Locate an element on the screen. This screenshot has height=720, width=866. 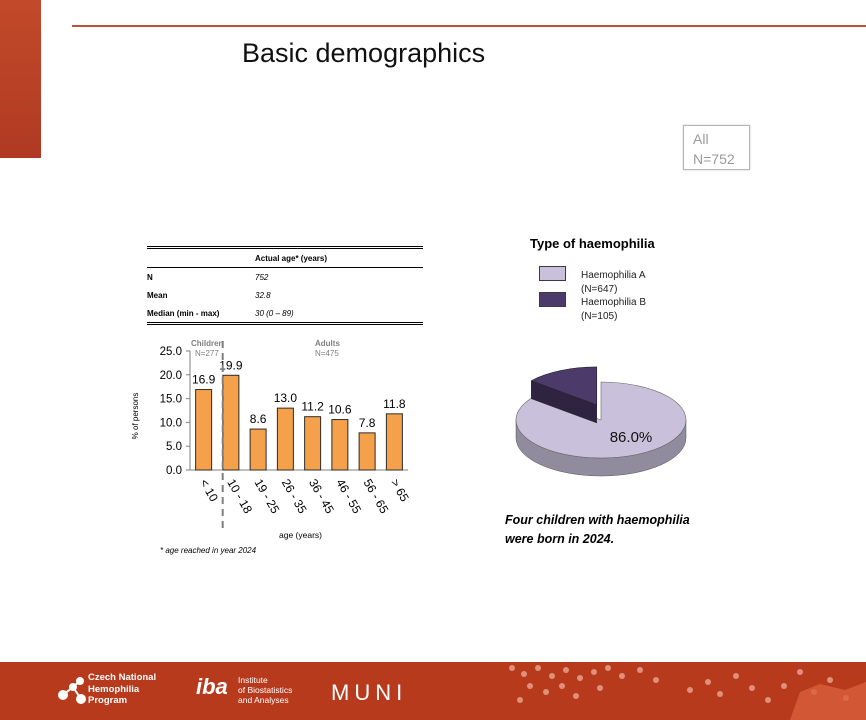
population-label: All is located at coordinates (701, 139).